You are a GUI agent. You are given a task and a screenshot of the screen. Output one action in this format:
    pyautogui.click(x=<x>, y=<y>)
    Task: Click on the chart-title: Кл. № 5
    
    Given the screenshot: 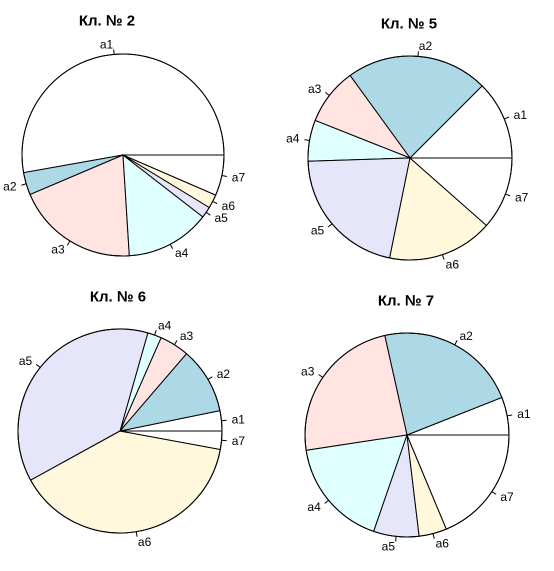 What is the action you would take?
    pyautogui.click(x=409, y=24)
    